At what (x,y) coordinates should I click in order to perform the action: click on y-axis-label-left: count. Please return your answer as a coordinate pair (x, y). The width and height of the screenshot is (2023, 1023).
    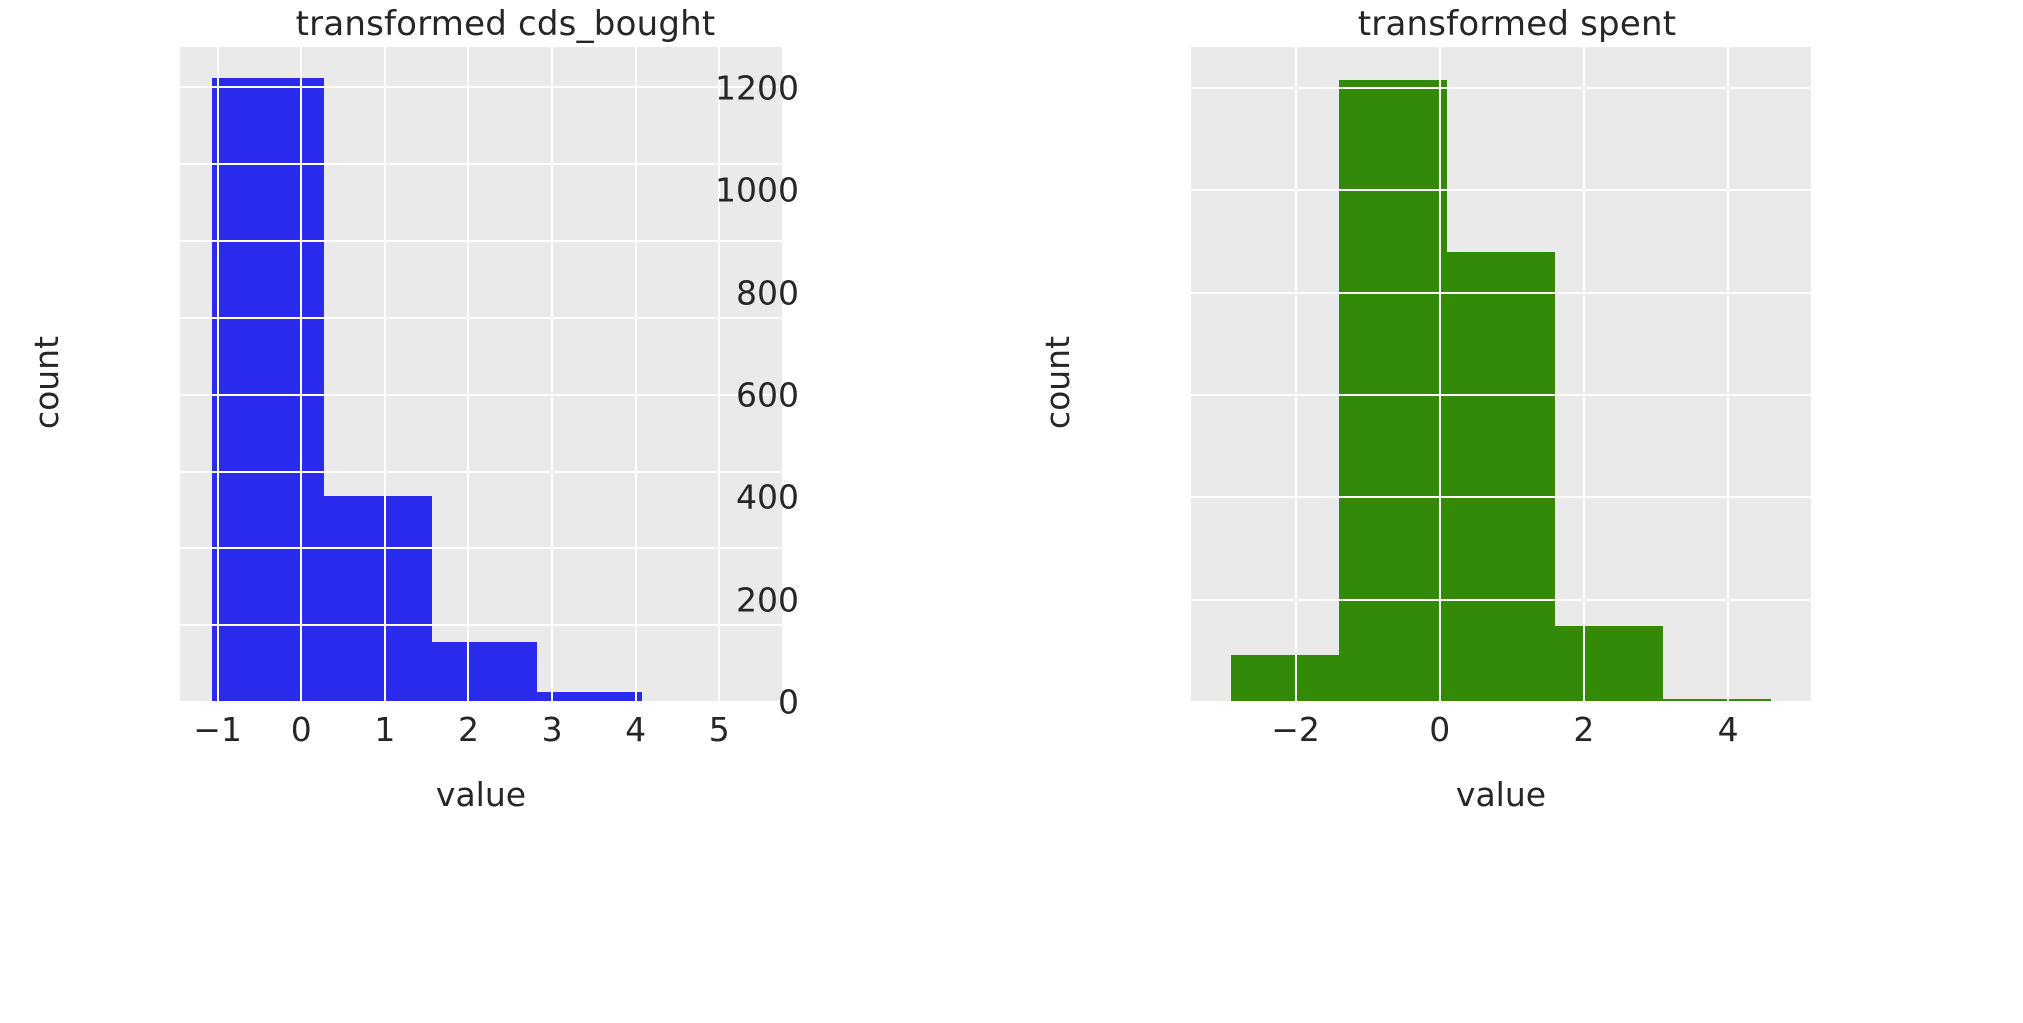
    Looking at the image, I should click on (46, 382).